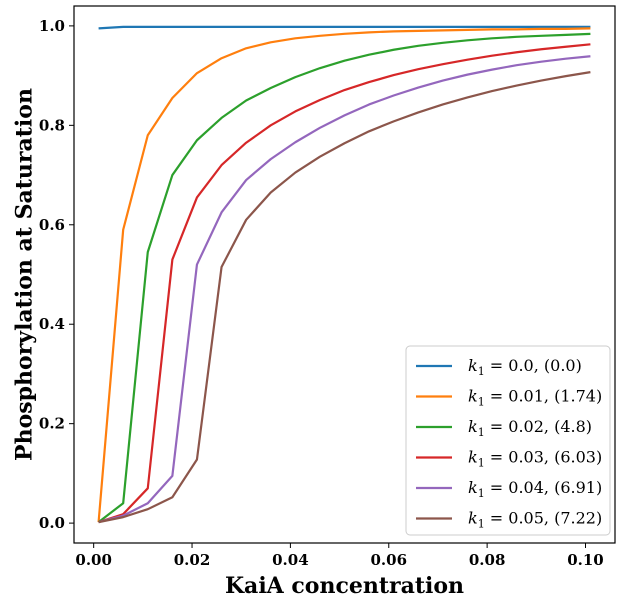 The height and width of the screenshot is (602, 633). What do you see at coordinates (585, 560) in the screenshot?
I see `x-tick-label: 0.10` at bounding box center [585, 560].